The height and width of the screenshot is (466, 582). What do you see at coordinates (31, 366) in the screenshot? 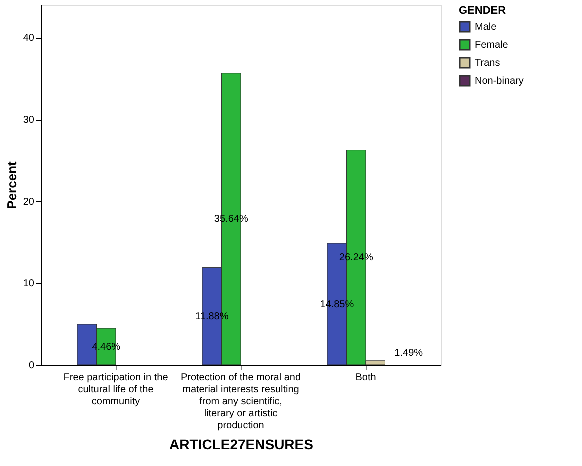
I see `y-tick-label: 0` at bounding box center [31, 366].